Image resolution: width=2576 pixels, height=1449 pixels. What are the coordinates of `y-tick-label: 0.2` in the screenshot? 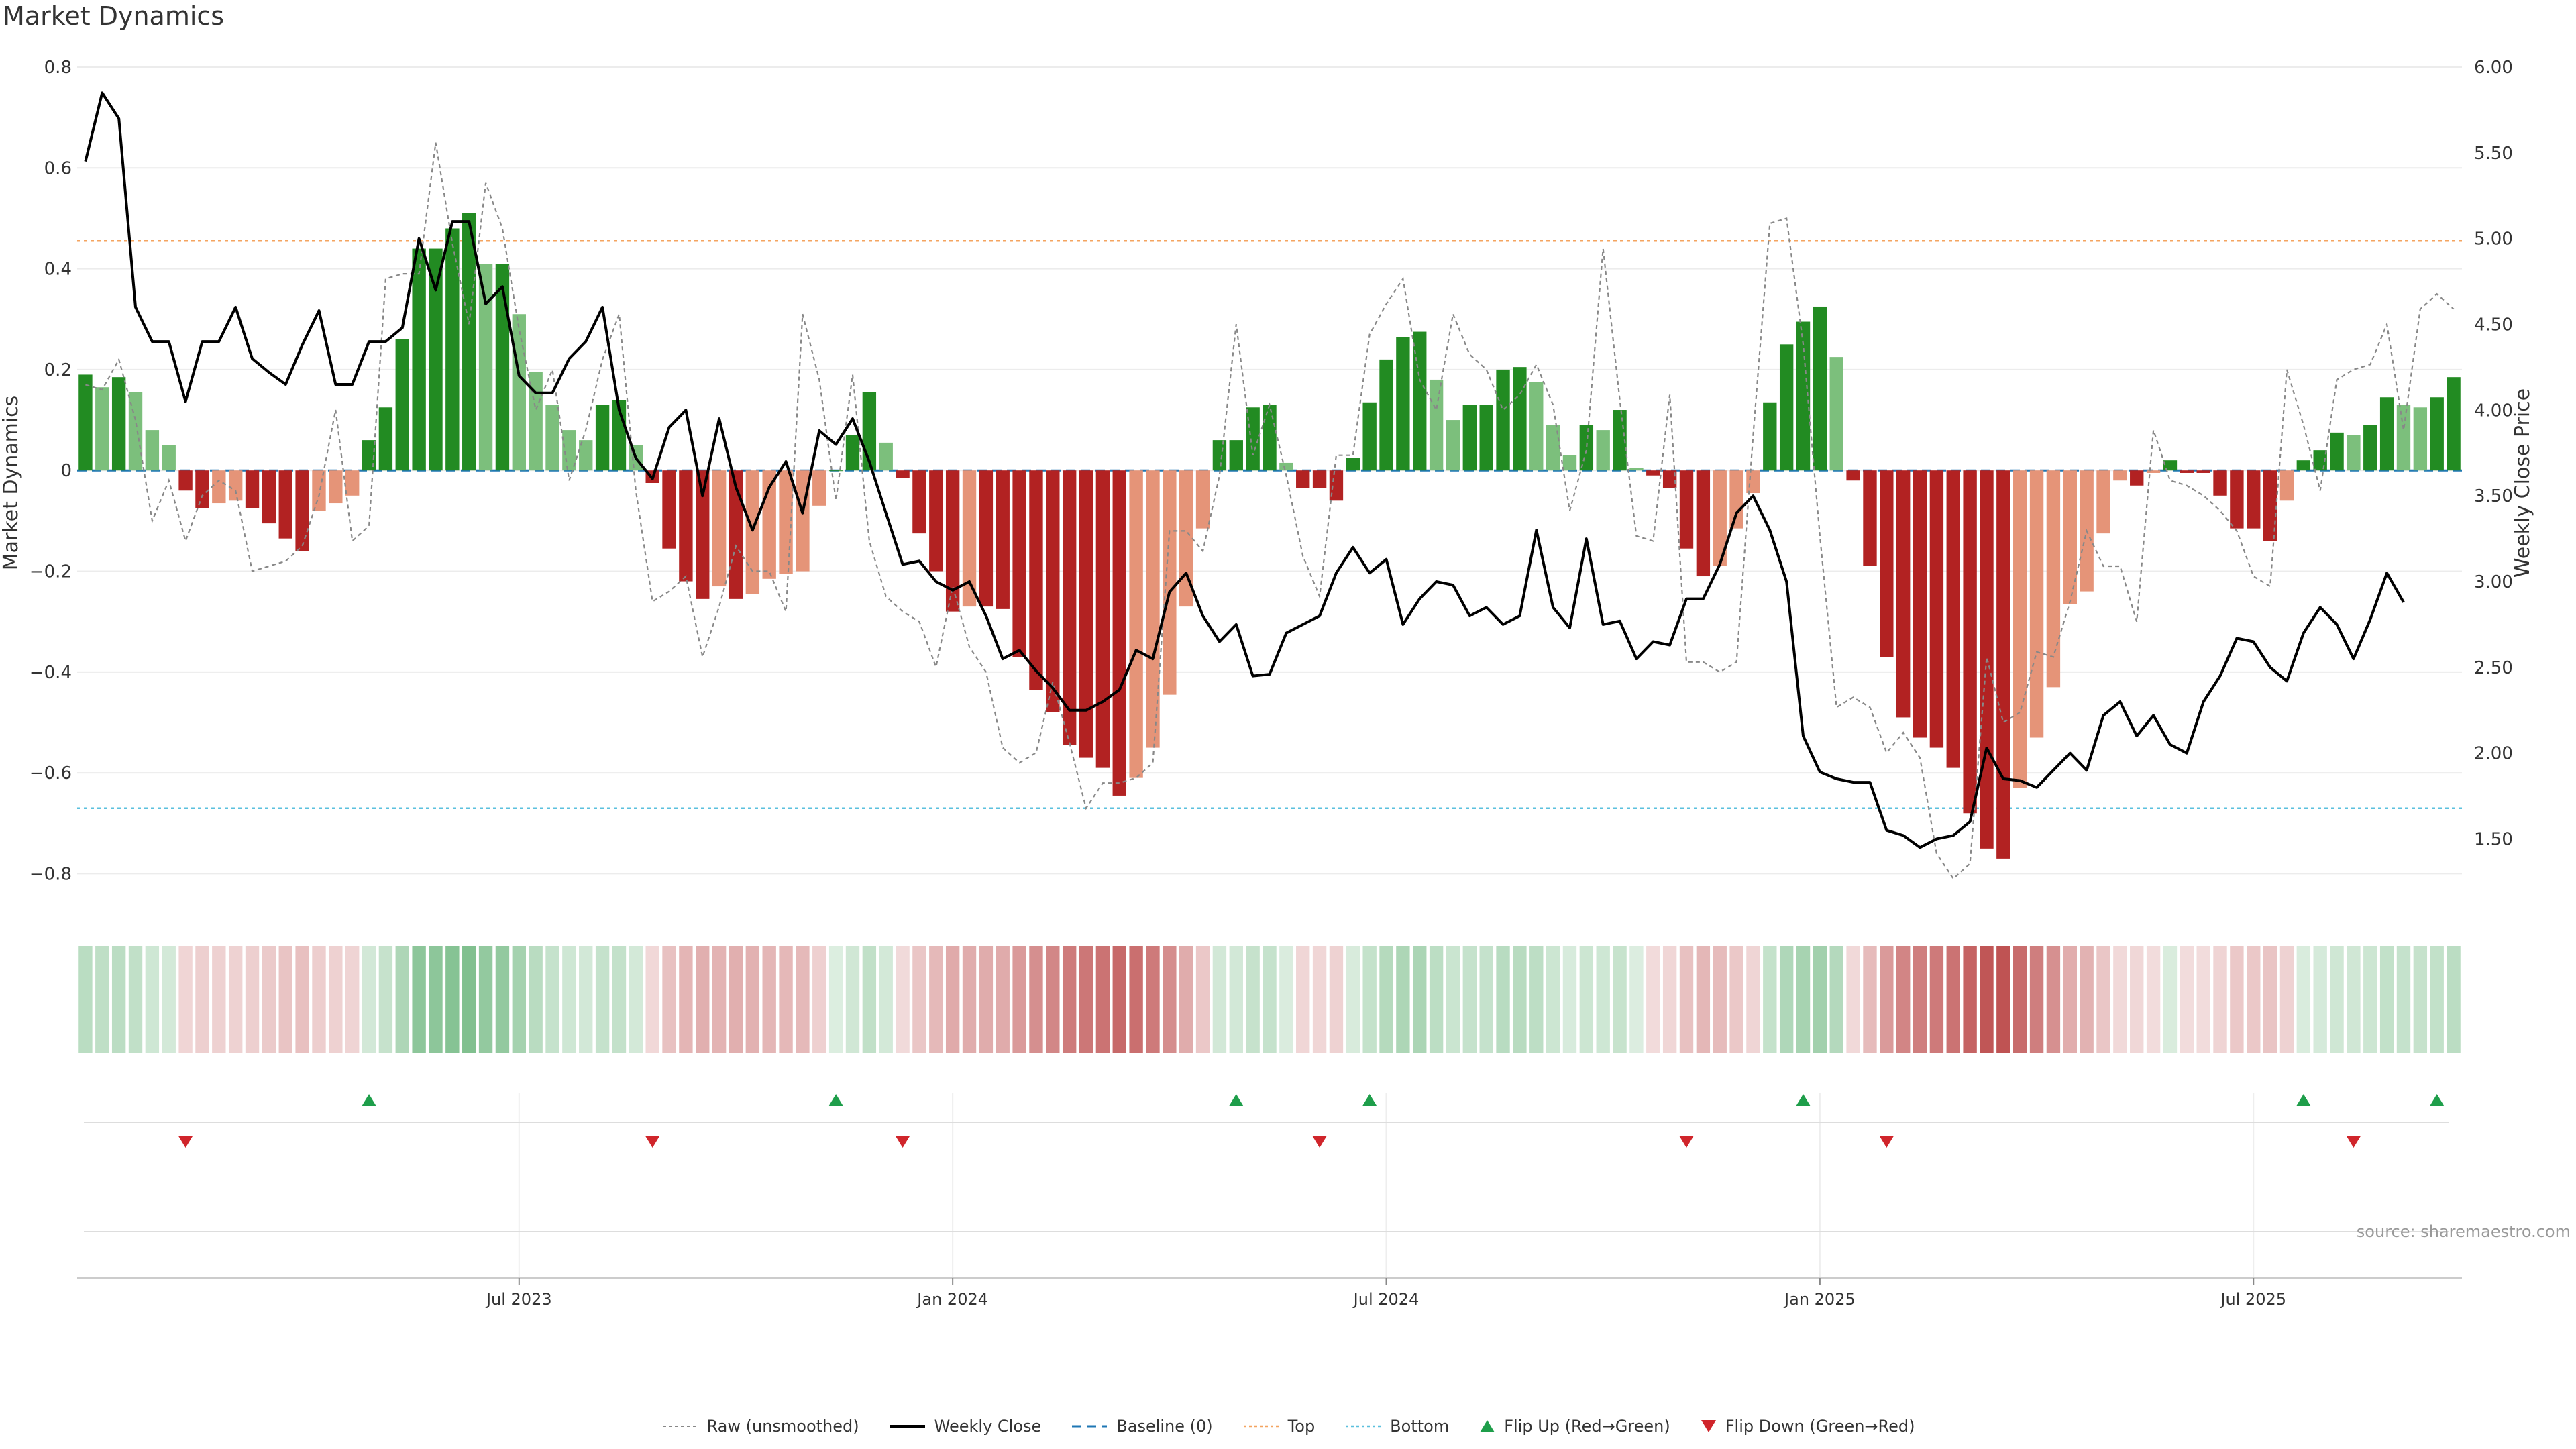 It's located at (58, 370).